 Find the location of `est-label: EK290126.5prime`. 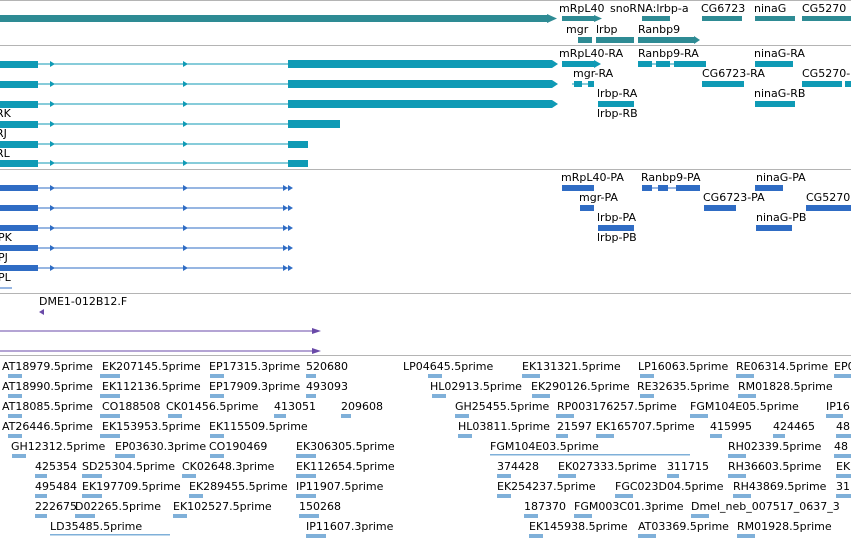

est-label: EK290126.5prime is located at coordinates (580, 386).